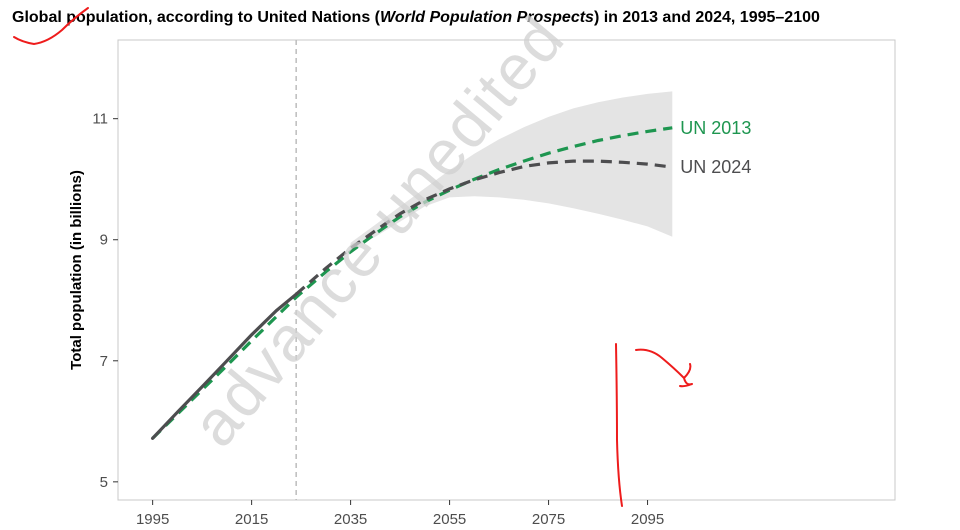  Describe the element at coordinates (647, 519) in the screenshot. I see `x-tick-label: 2095` at that location.